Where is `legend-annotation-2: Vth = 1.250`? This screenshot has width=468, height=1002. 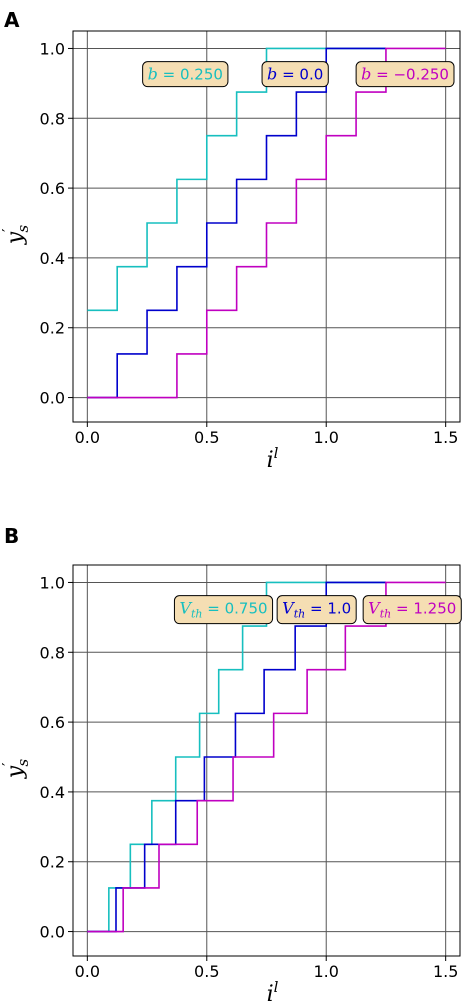 legend-annotation-2: Vth = 1.250 is located at coordinates (412, 610).